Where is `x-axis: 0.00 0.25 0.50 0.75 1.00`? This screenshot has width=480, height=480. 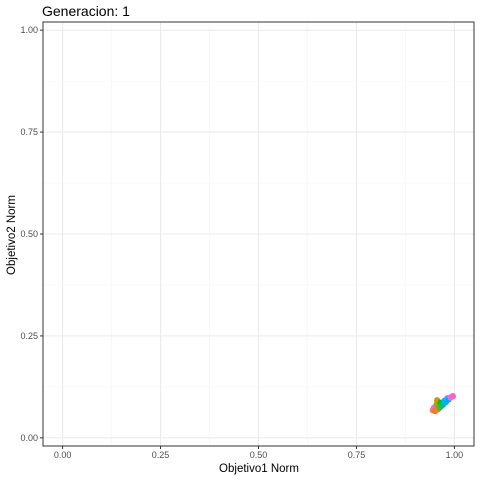
x-axis: 0.00 0.25 0.50 0.75 1.00 is located at coordinates (258, 453).